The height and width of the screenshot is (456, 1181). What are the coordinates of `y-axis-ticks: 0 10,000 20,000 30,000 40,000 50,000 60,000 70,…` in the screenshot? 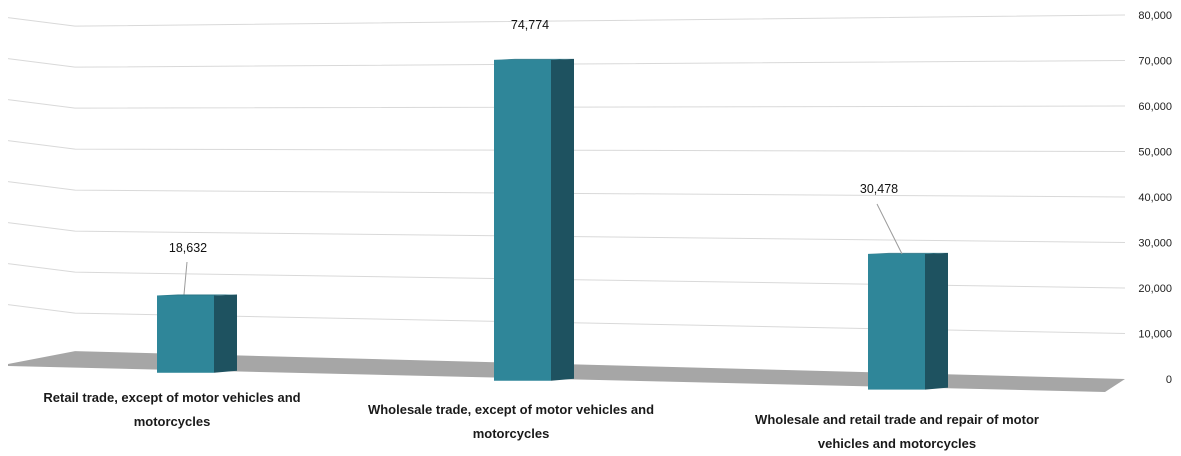 It's located at (1155, 198).